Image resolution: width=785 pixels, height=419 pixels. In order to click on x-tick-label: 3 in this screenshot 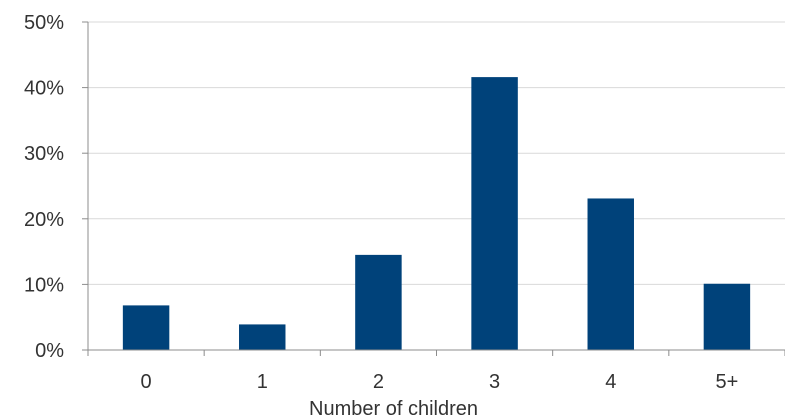, I will do `click(494, 382)`.